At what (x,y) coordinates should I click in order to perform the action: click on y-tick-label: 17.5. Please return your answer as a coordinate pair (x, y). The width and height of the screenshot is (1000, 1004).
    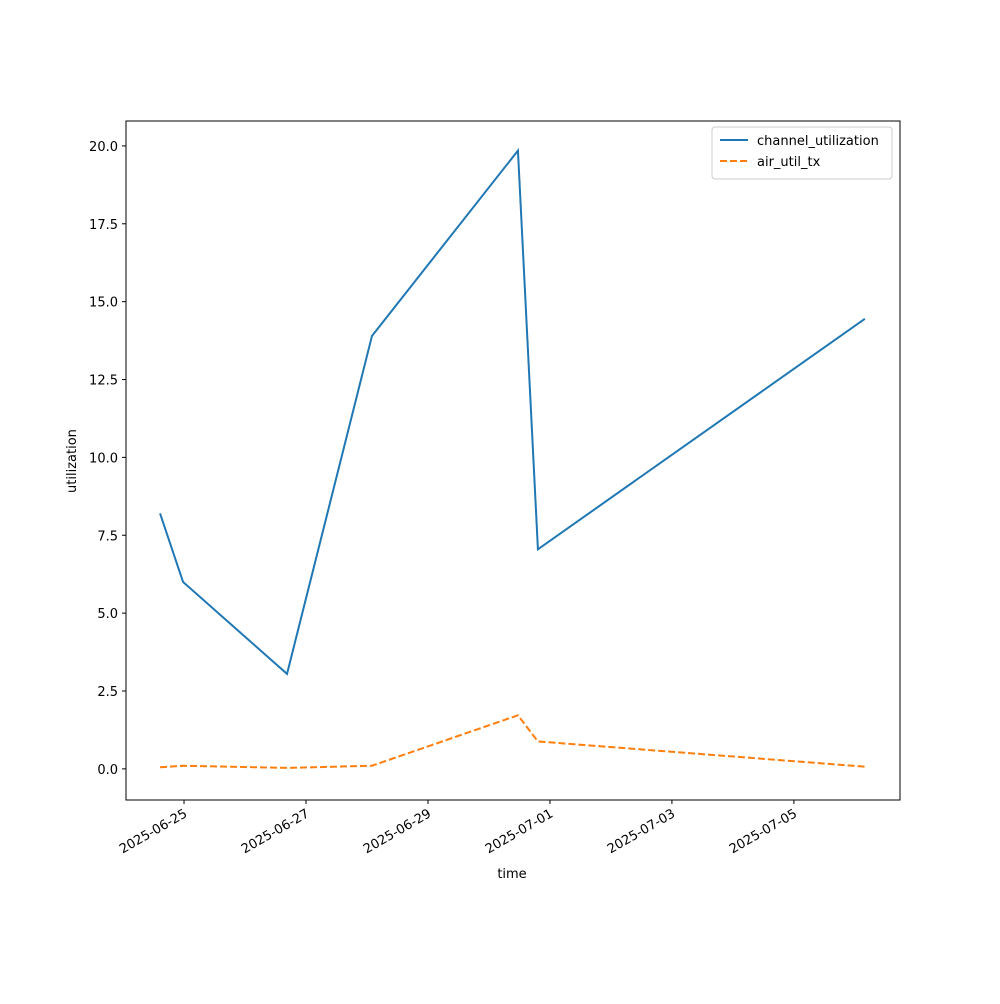
    Looking at the image, I should click on (103, 225).